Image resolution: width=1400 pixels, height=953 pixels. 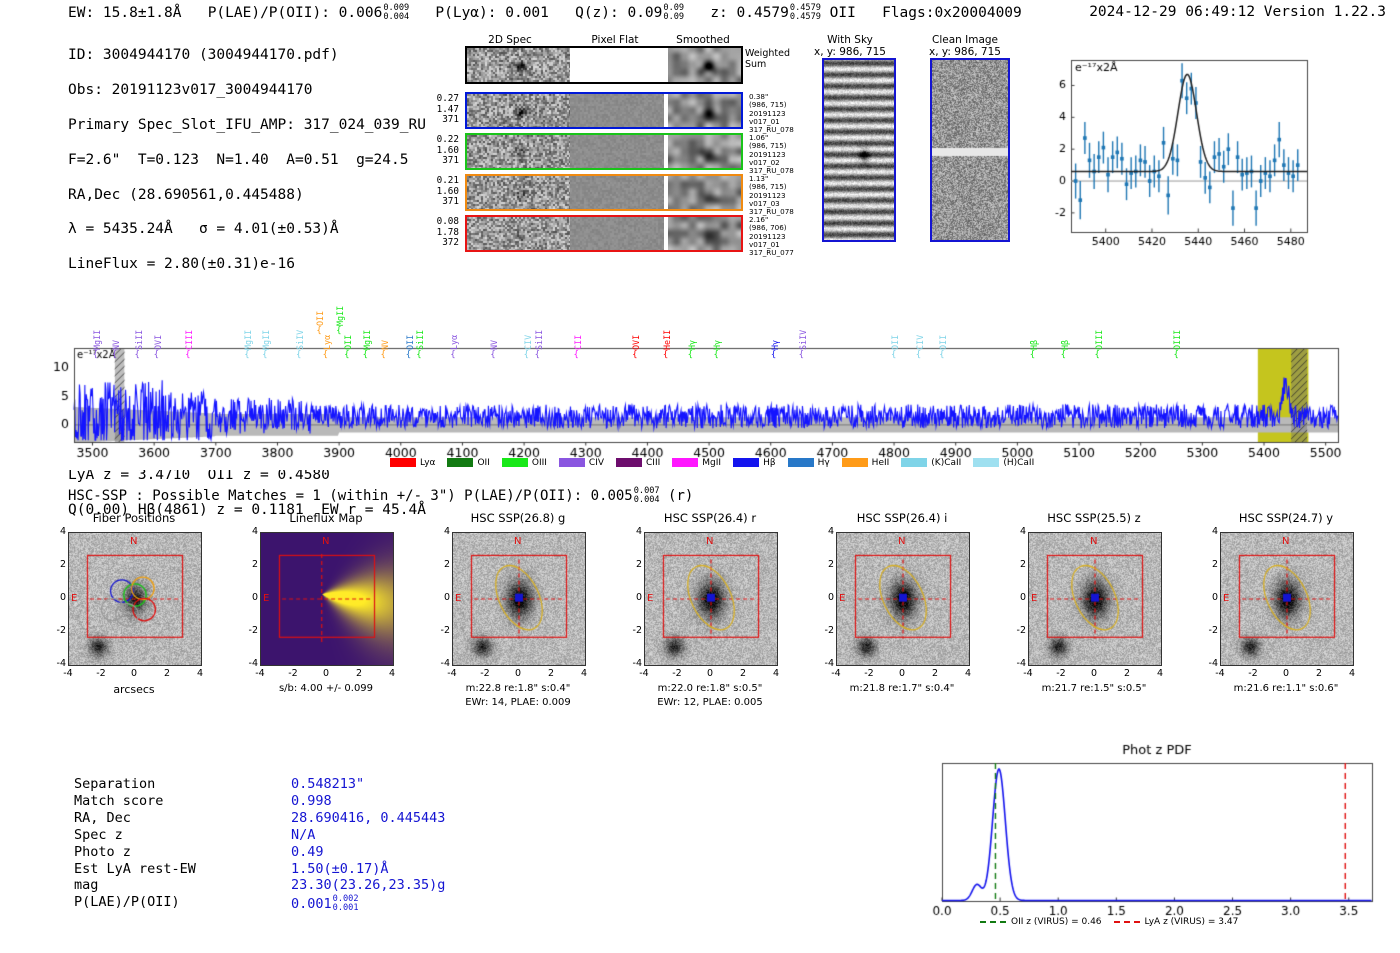 What do you see at coordinates (238, 159) in the screenshot?
I see `info-seeing: F=2.6" T=0.123 N=1.40 A=0.51 g=24.5` at bounding box center [238, 159].